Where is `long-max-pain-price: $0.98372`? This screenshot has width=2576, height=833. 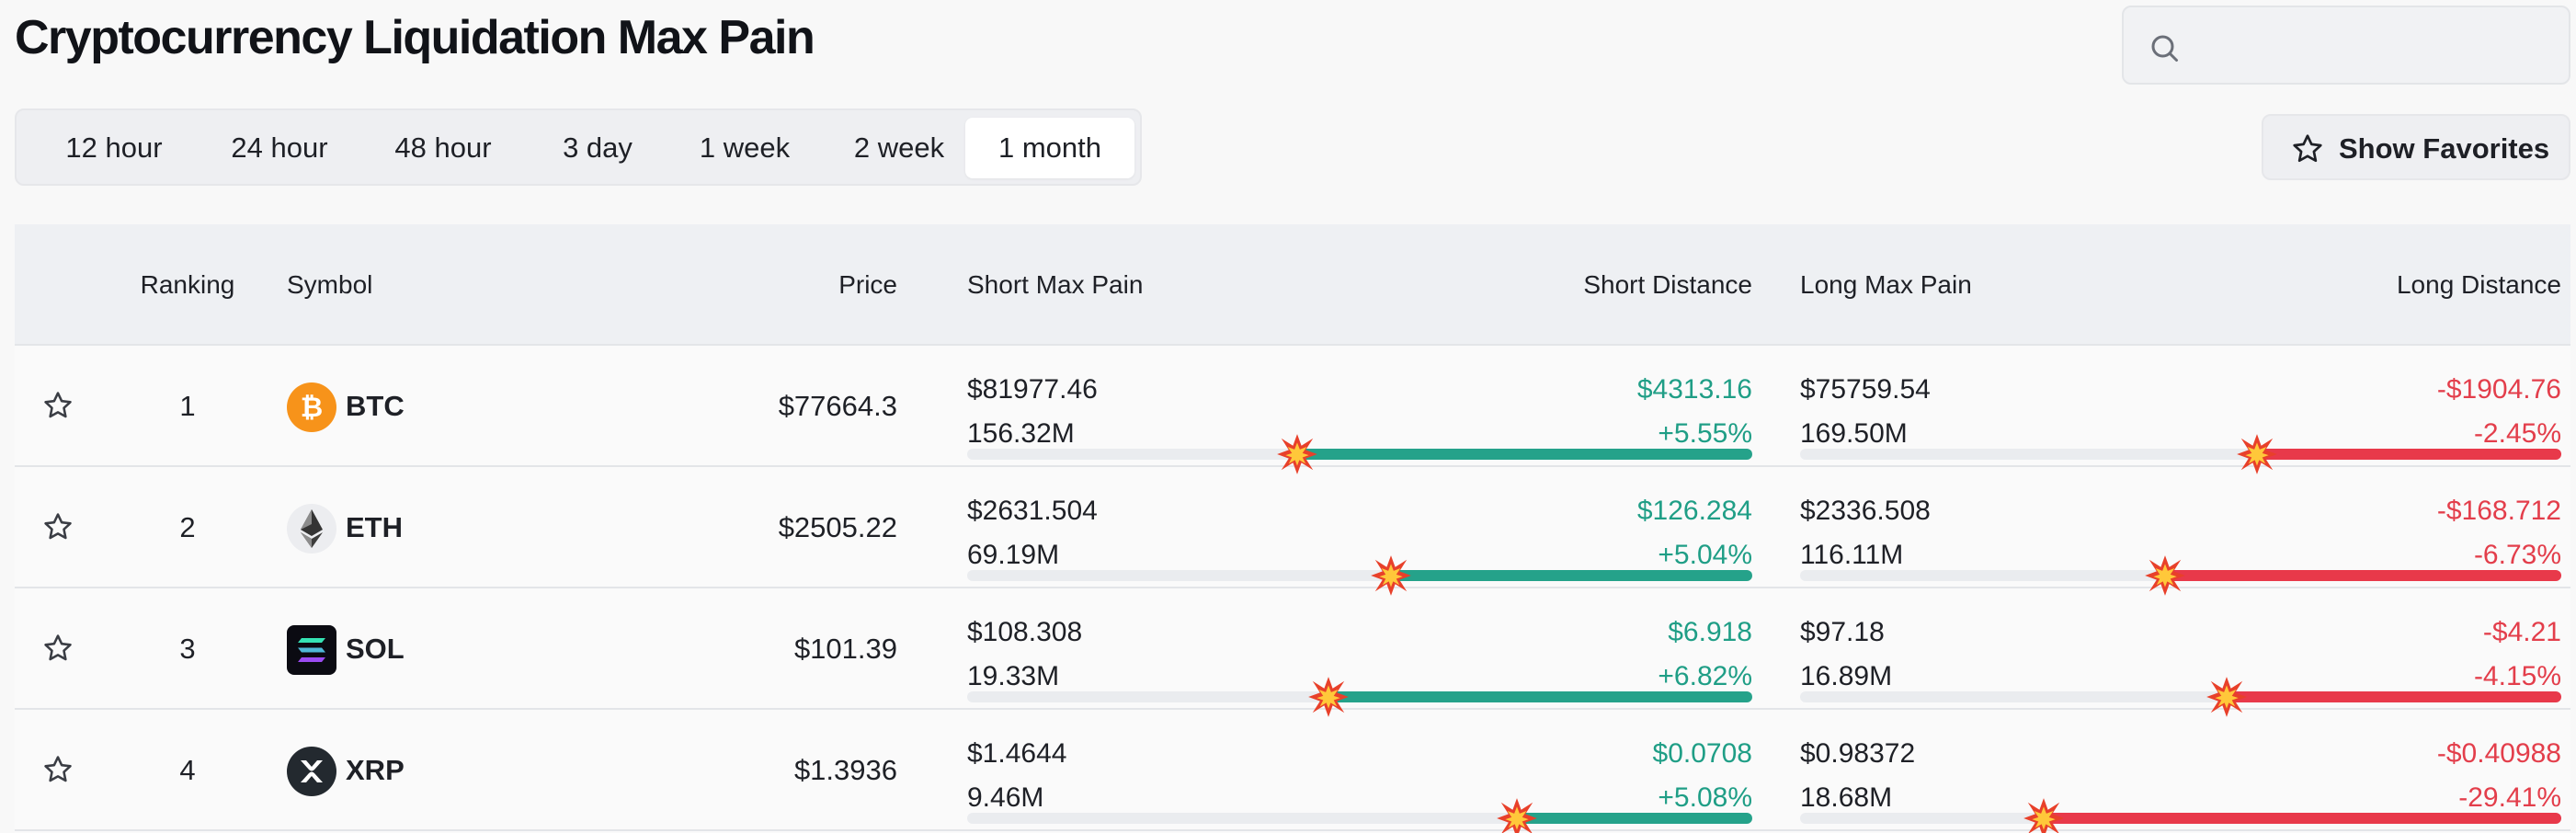
long-max-pain-price: $0.98372 is located at coordinates (1858, 753).